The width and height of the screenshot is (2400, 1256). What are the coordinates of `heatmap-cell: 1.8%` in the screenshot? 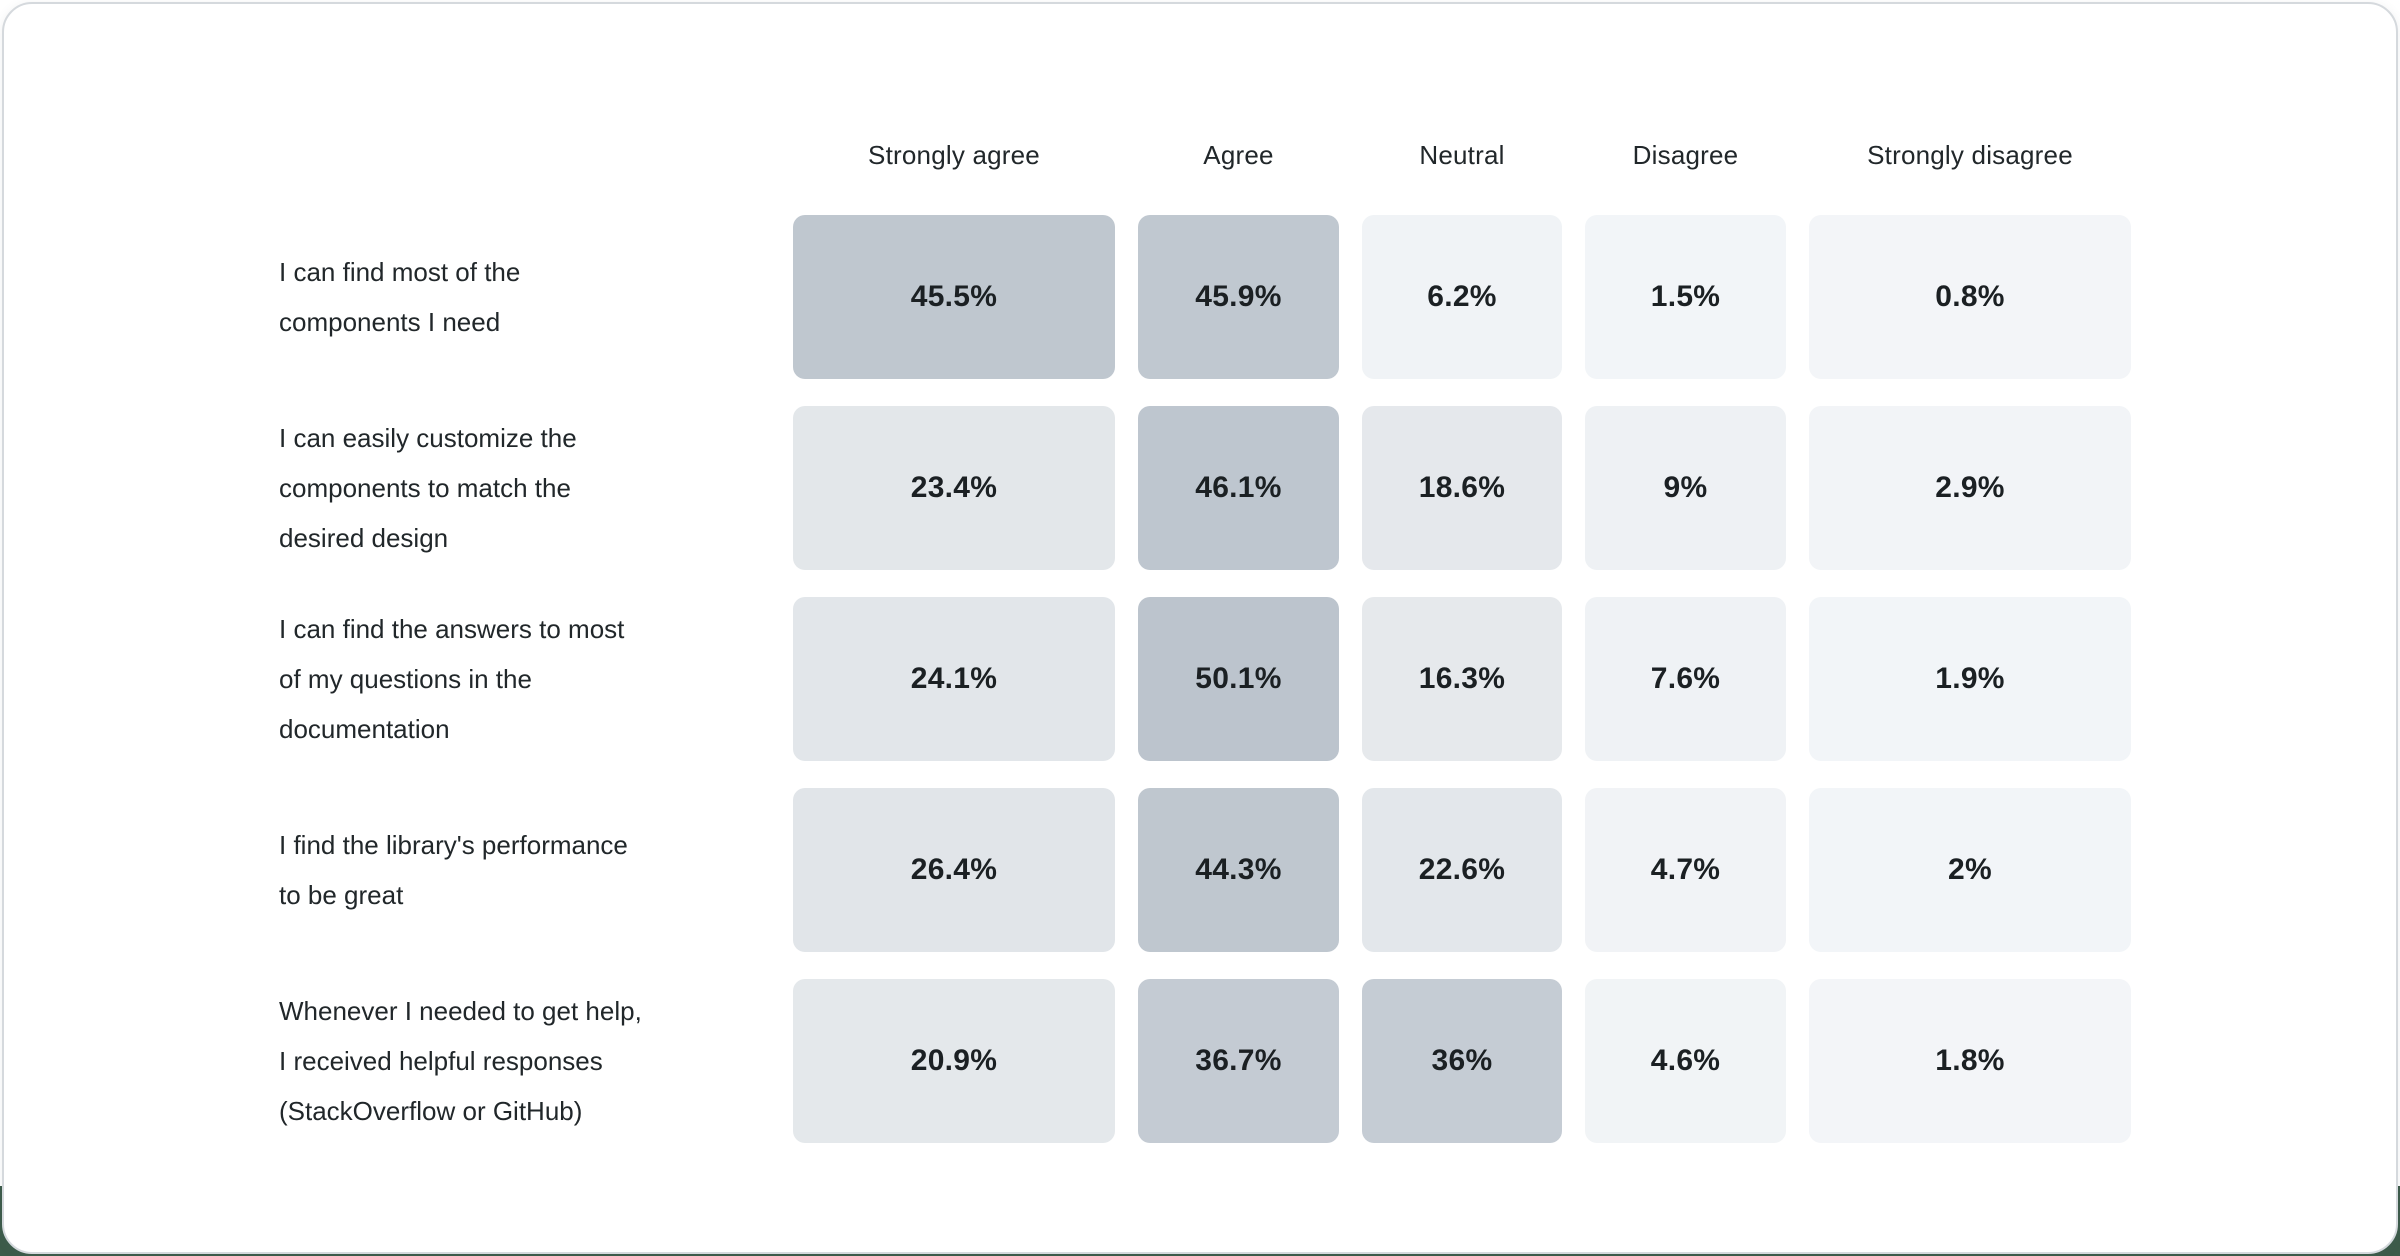 It's located at (1970, 1061).